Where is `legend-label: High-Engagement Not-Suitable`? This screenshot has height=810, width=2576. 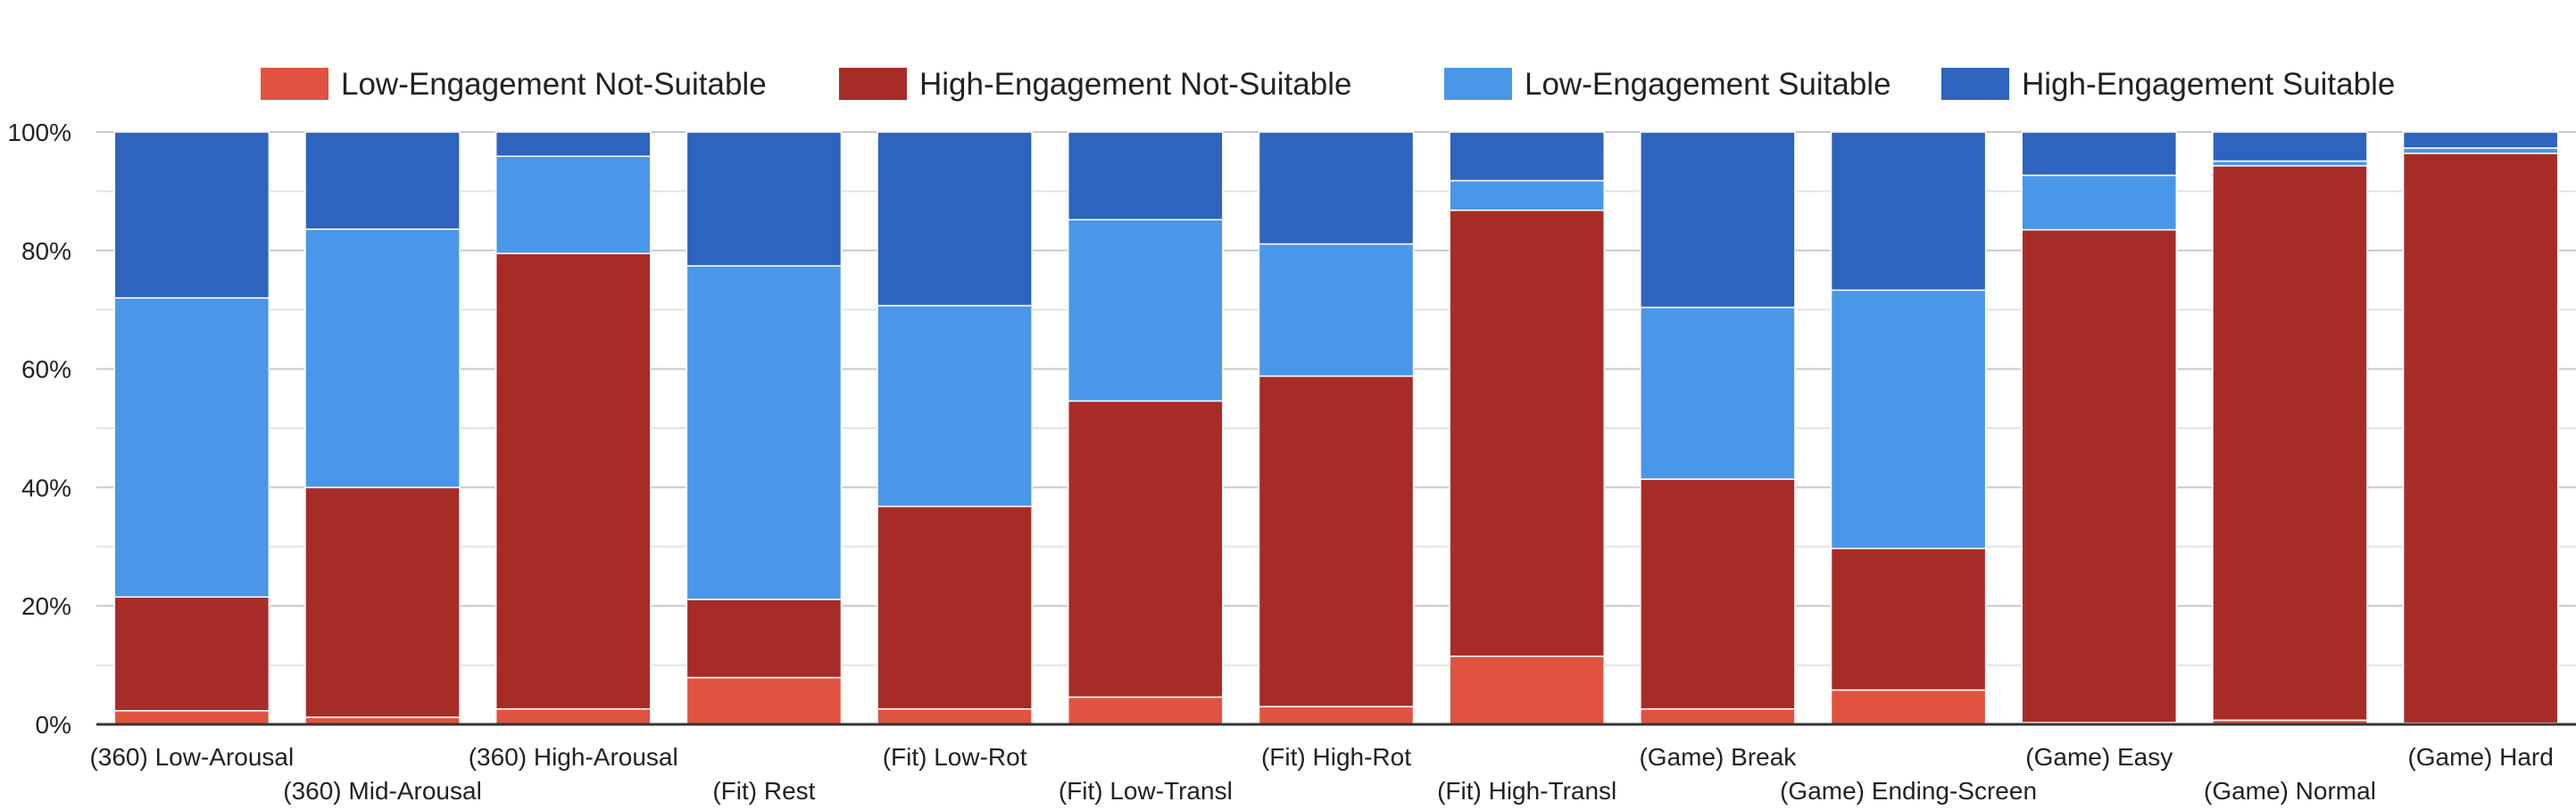 legend-label: High-Engagement Not-Suitable is located at coordinates (1135, 84).